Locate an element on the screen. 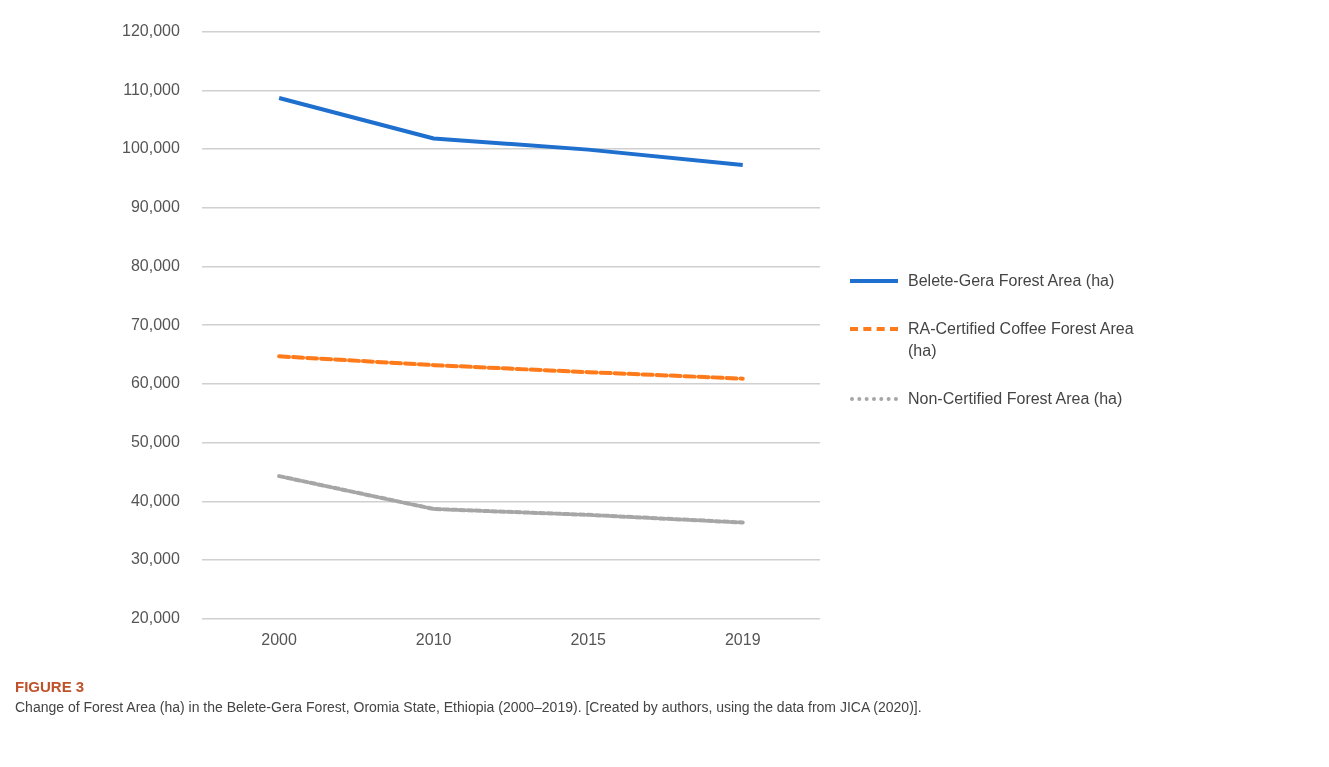  legend-label: Non-Certified Forest Area (ha) is located at coordinates (1016, 399).